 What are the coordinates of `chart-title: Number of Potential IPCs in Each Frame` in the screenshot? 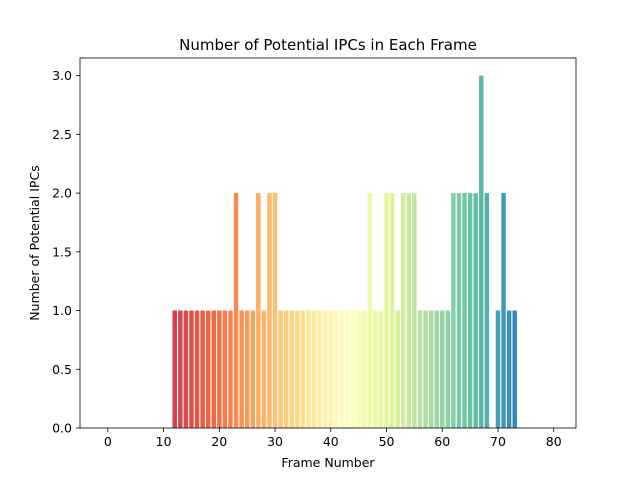 It's located at (328, 45).